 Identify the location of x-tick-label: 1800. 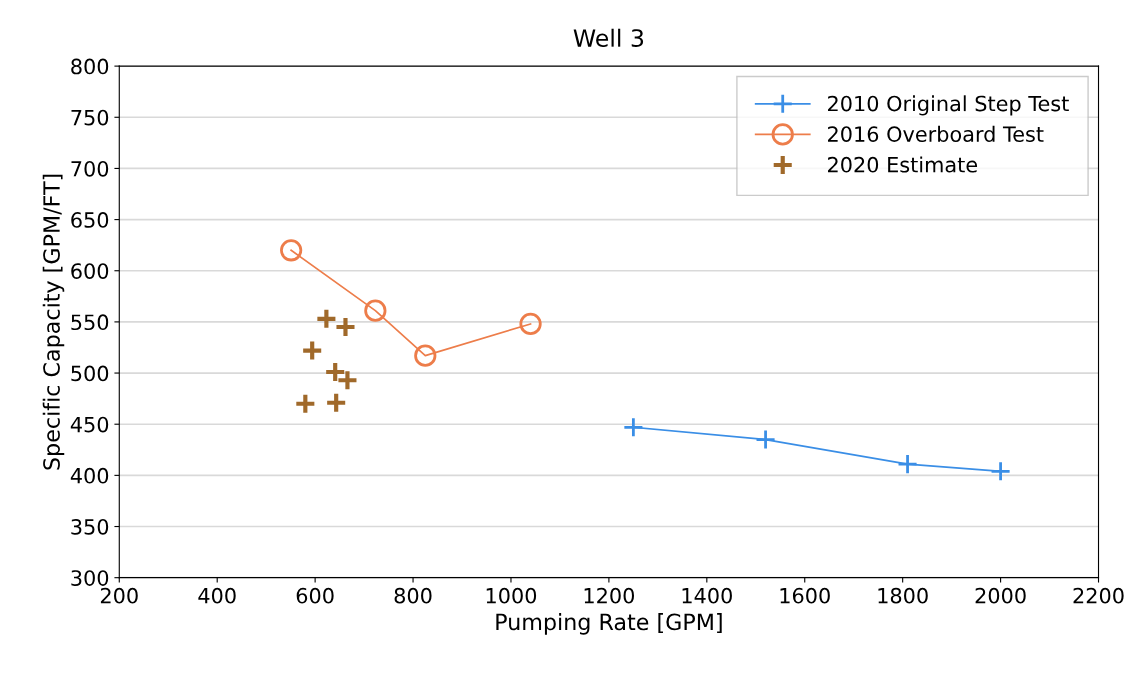
(903, 595).